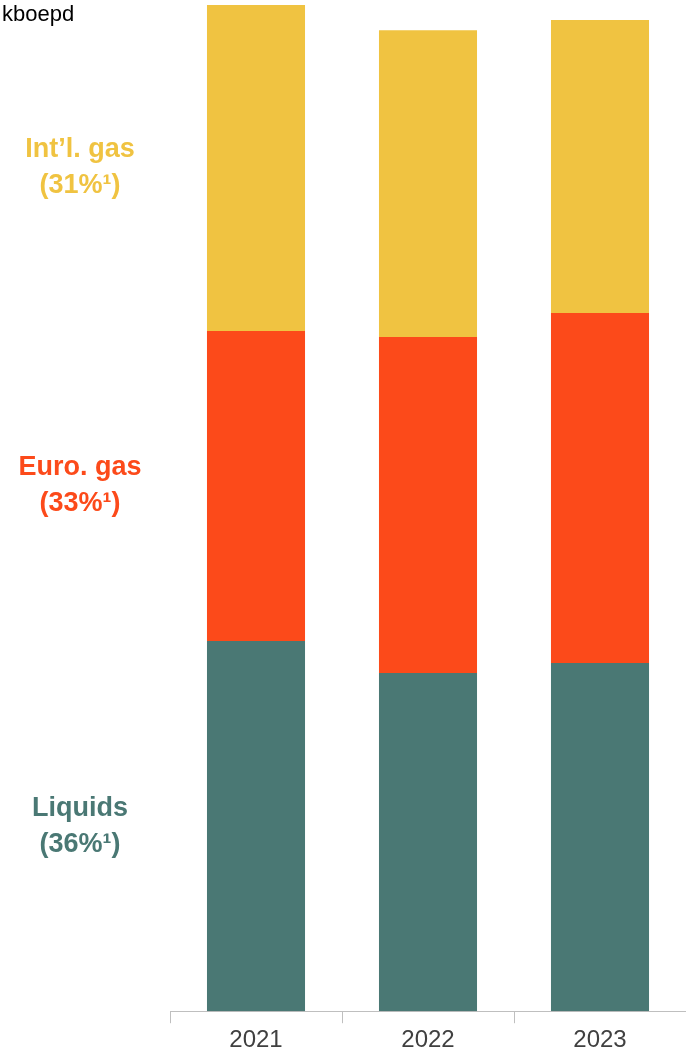 This screenshot has height=1058, width=686. What do you see at coordinates (80, 484) in the screenshot?
I see `text: Euro. gas (33%¹)` at bounding box center [80, 484].